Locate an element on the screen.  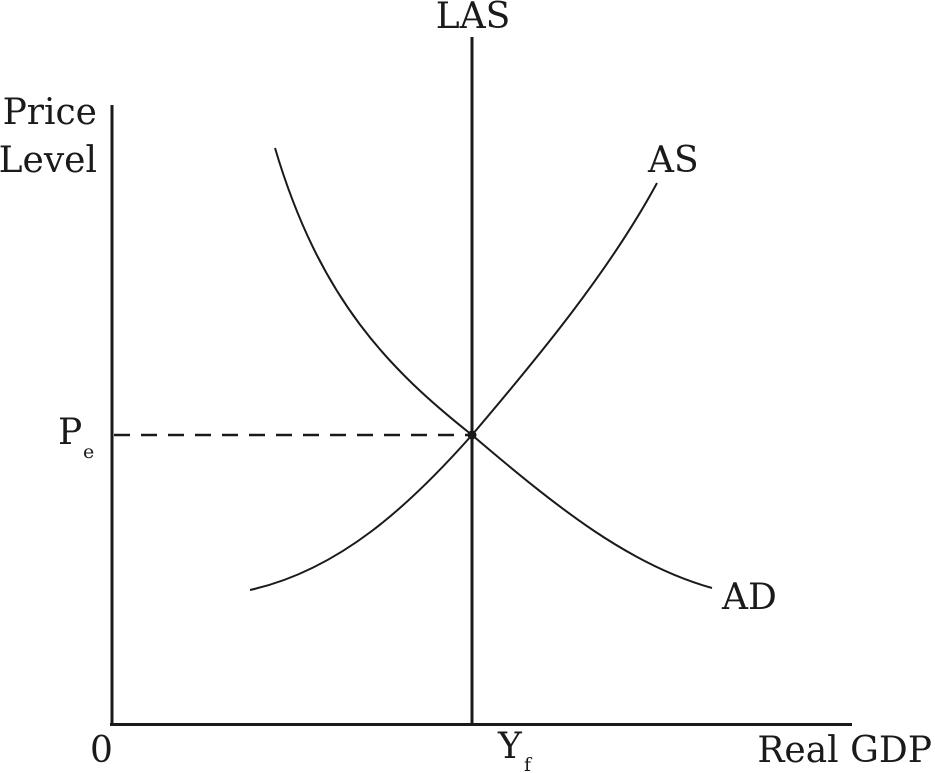
las-label: LAS is located at coordinates (473, 18).